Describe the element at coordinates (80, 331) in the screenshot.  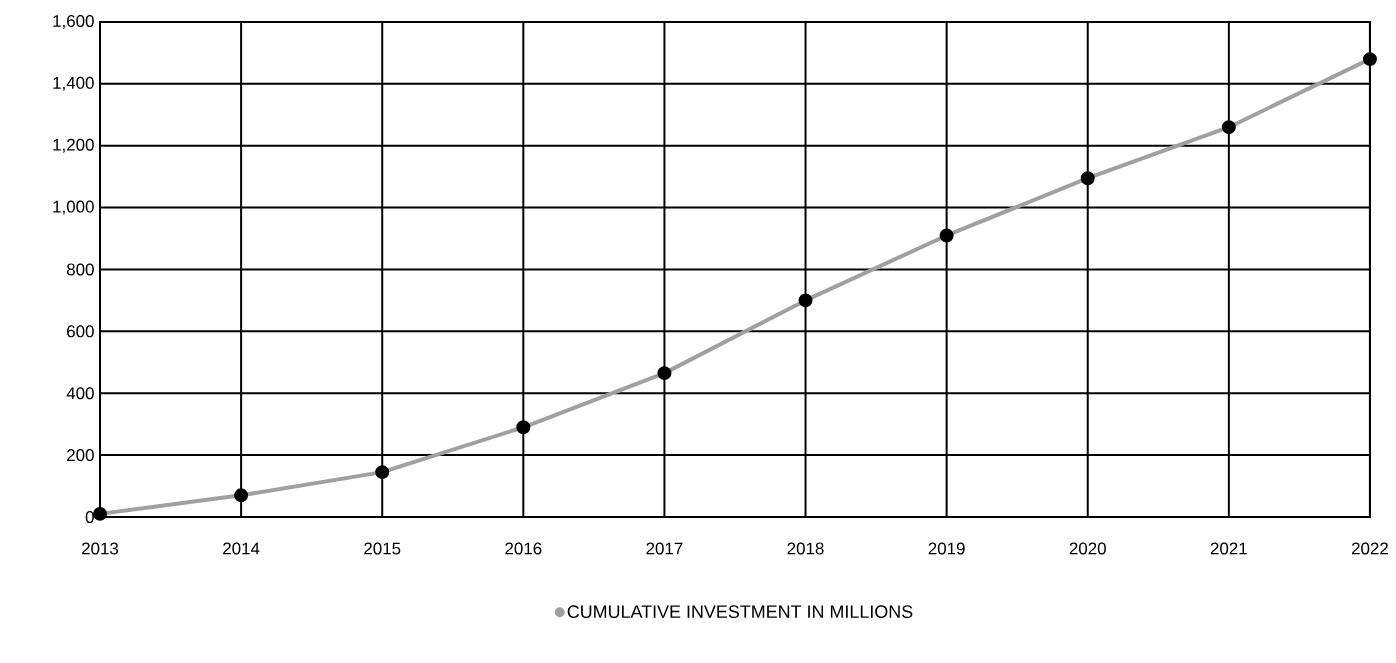
I see `y-tick-label: 600` at that location.